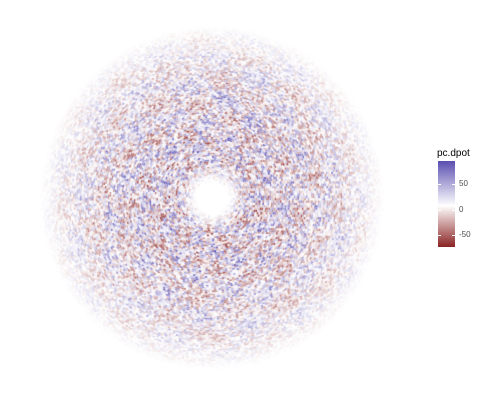  What do you see at coordinates (463, 183) in the screenshot?
I see `legend-label-50: 50` at bounding box center [463, 183].